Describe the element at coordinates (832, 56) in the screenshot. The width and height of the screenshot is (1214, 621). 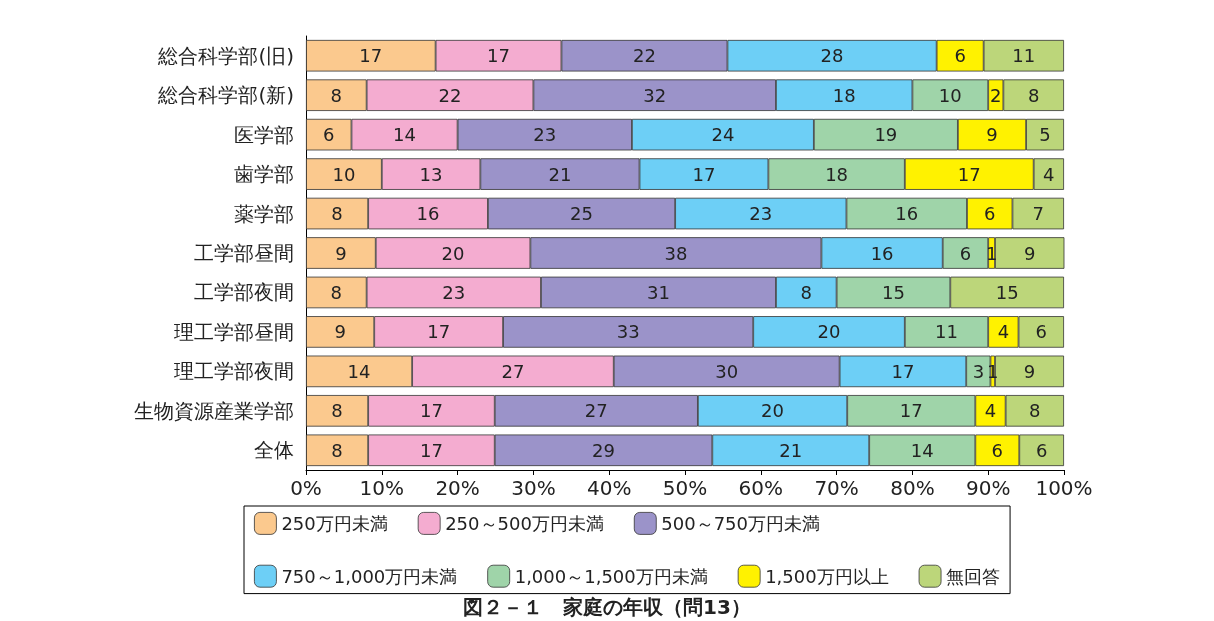
I see `data-label: 28` at that location.